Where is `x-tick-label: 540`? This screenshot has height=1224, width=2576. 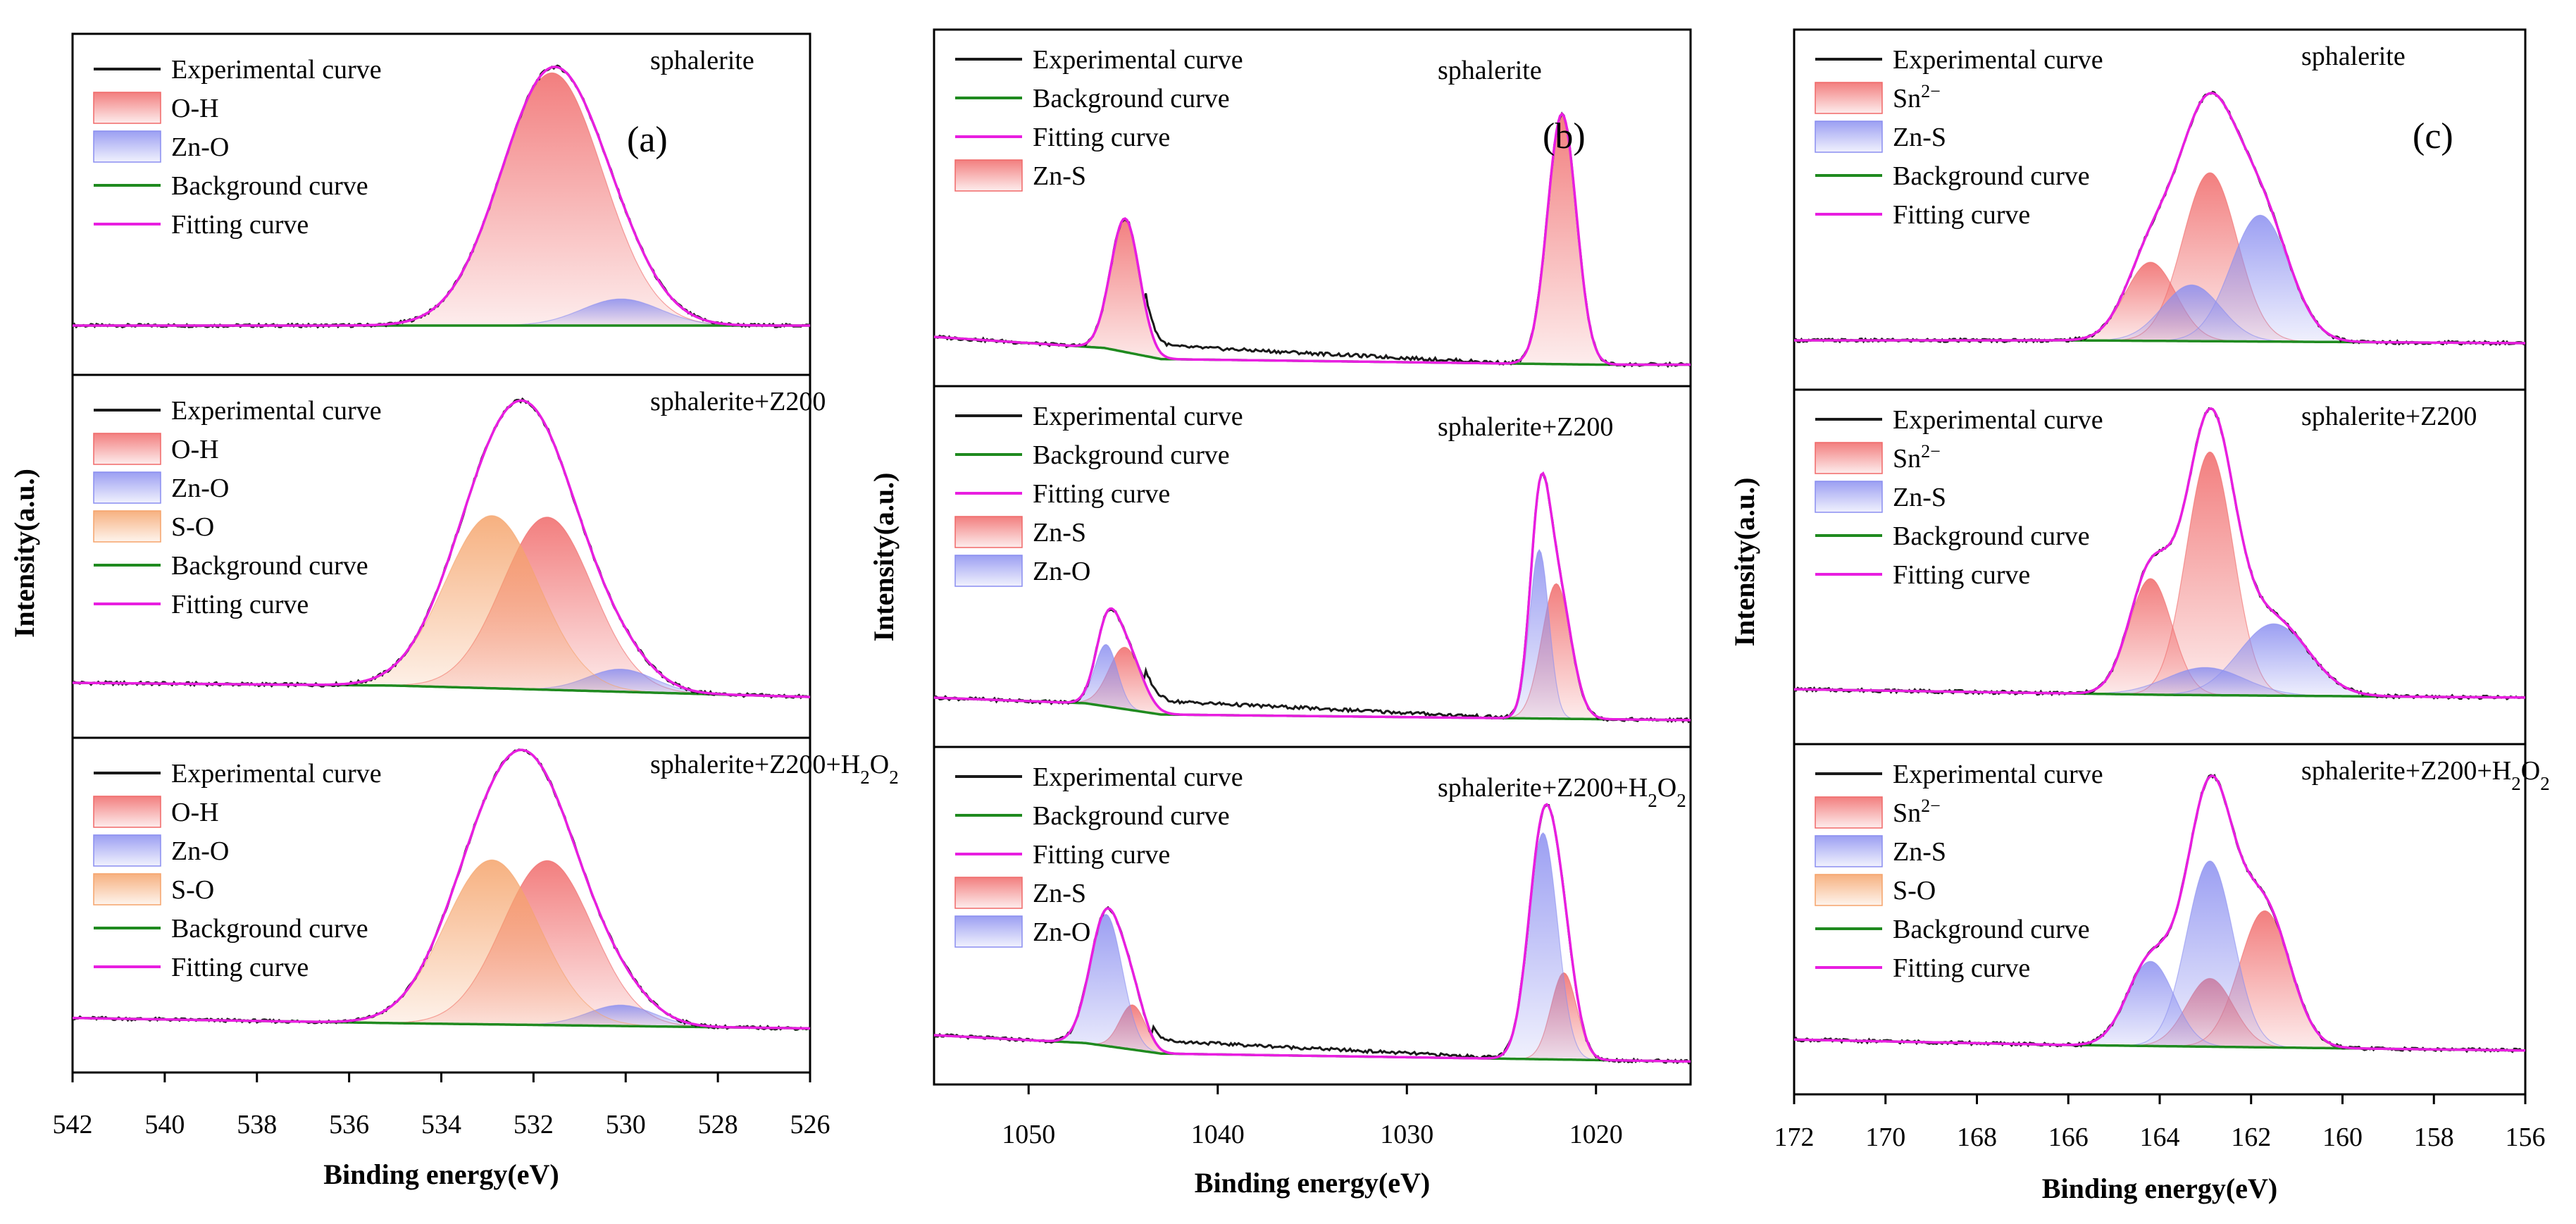 x-tick-label: 540 is located at coordinates (164, 1124).